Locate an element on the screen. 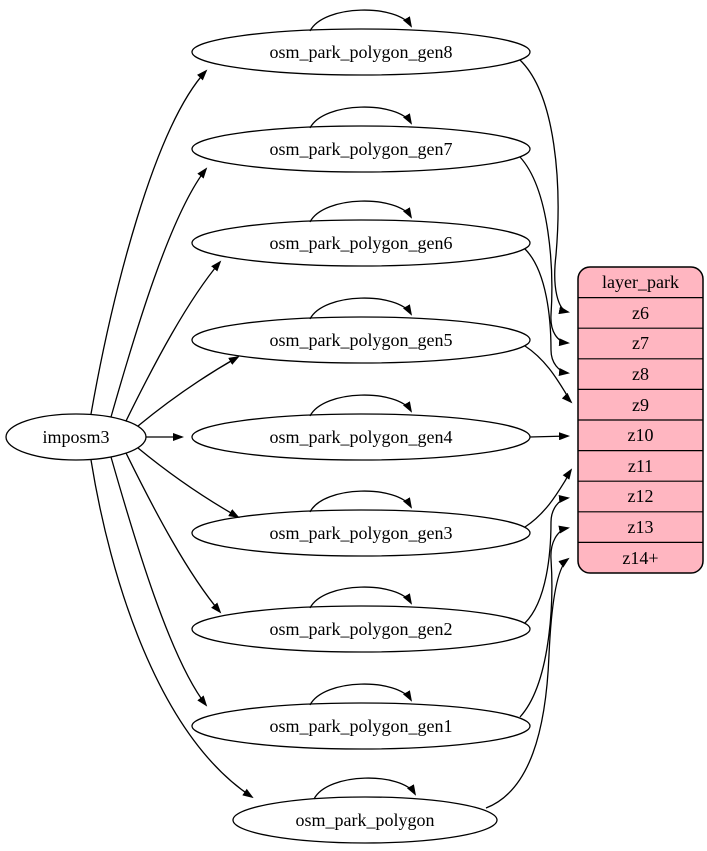  layer-park-row-z13: z13 is located at coordinates (641, 527).